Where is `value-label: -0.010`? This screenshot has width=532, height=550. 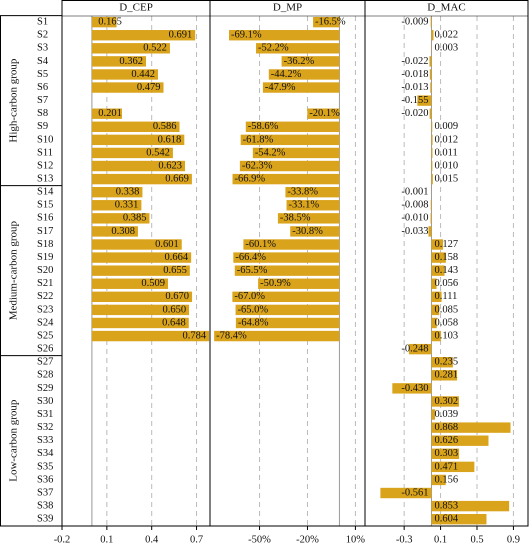
value-label: -0.010 is located at coordinates (414, 218).